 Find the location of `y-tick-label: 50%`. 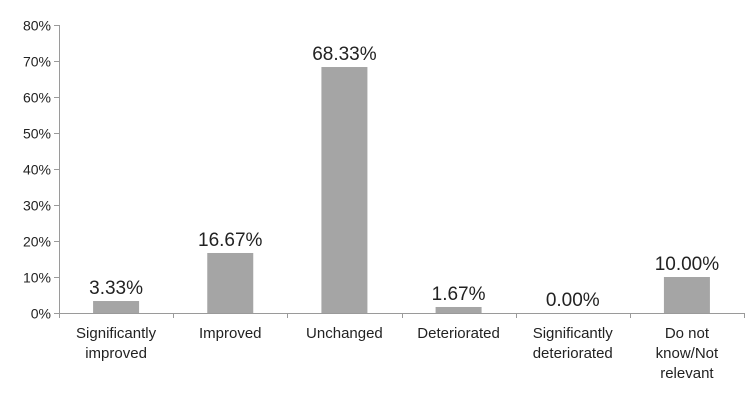

y-tick-label: 50% is located at coordinates (37, 134).